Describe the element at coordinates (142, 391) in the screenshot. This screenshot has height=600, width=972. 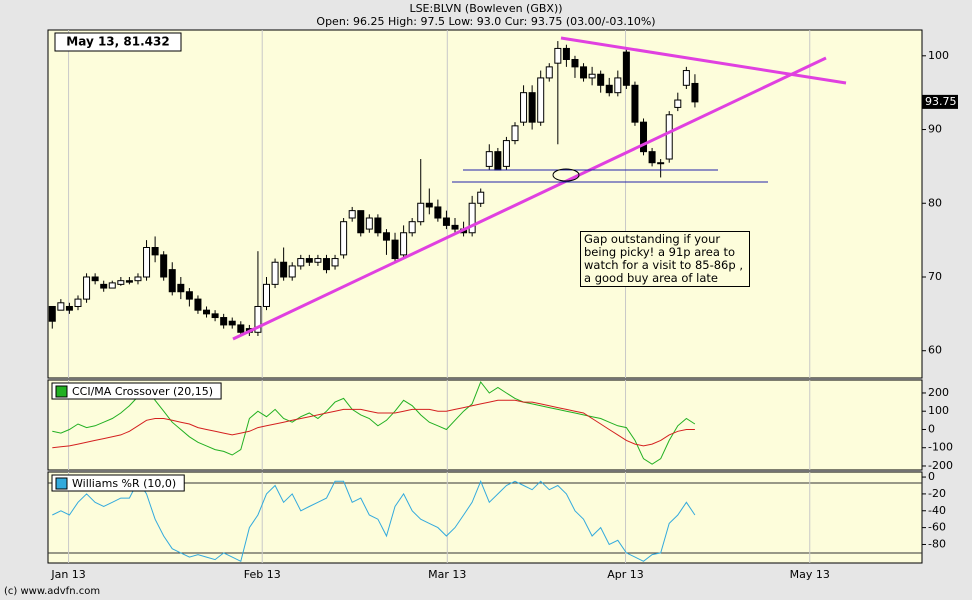
I see `legend-label: CCI/MA Crossover (20,15)` at that location.